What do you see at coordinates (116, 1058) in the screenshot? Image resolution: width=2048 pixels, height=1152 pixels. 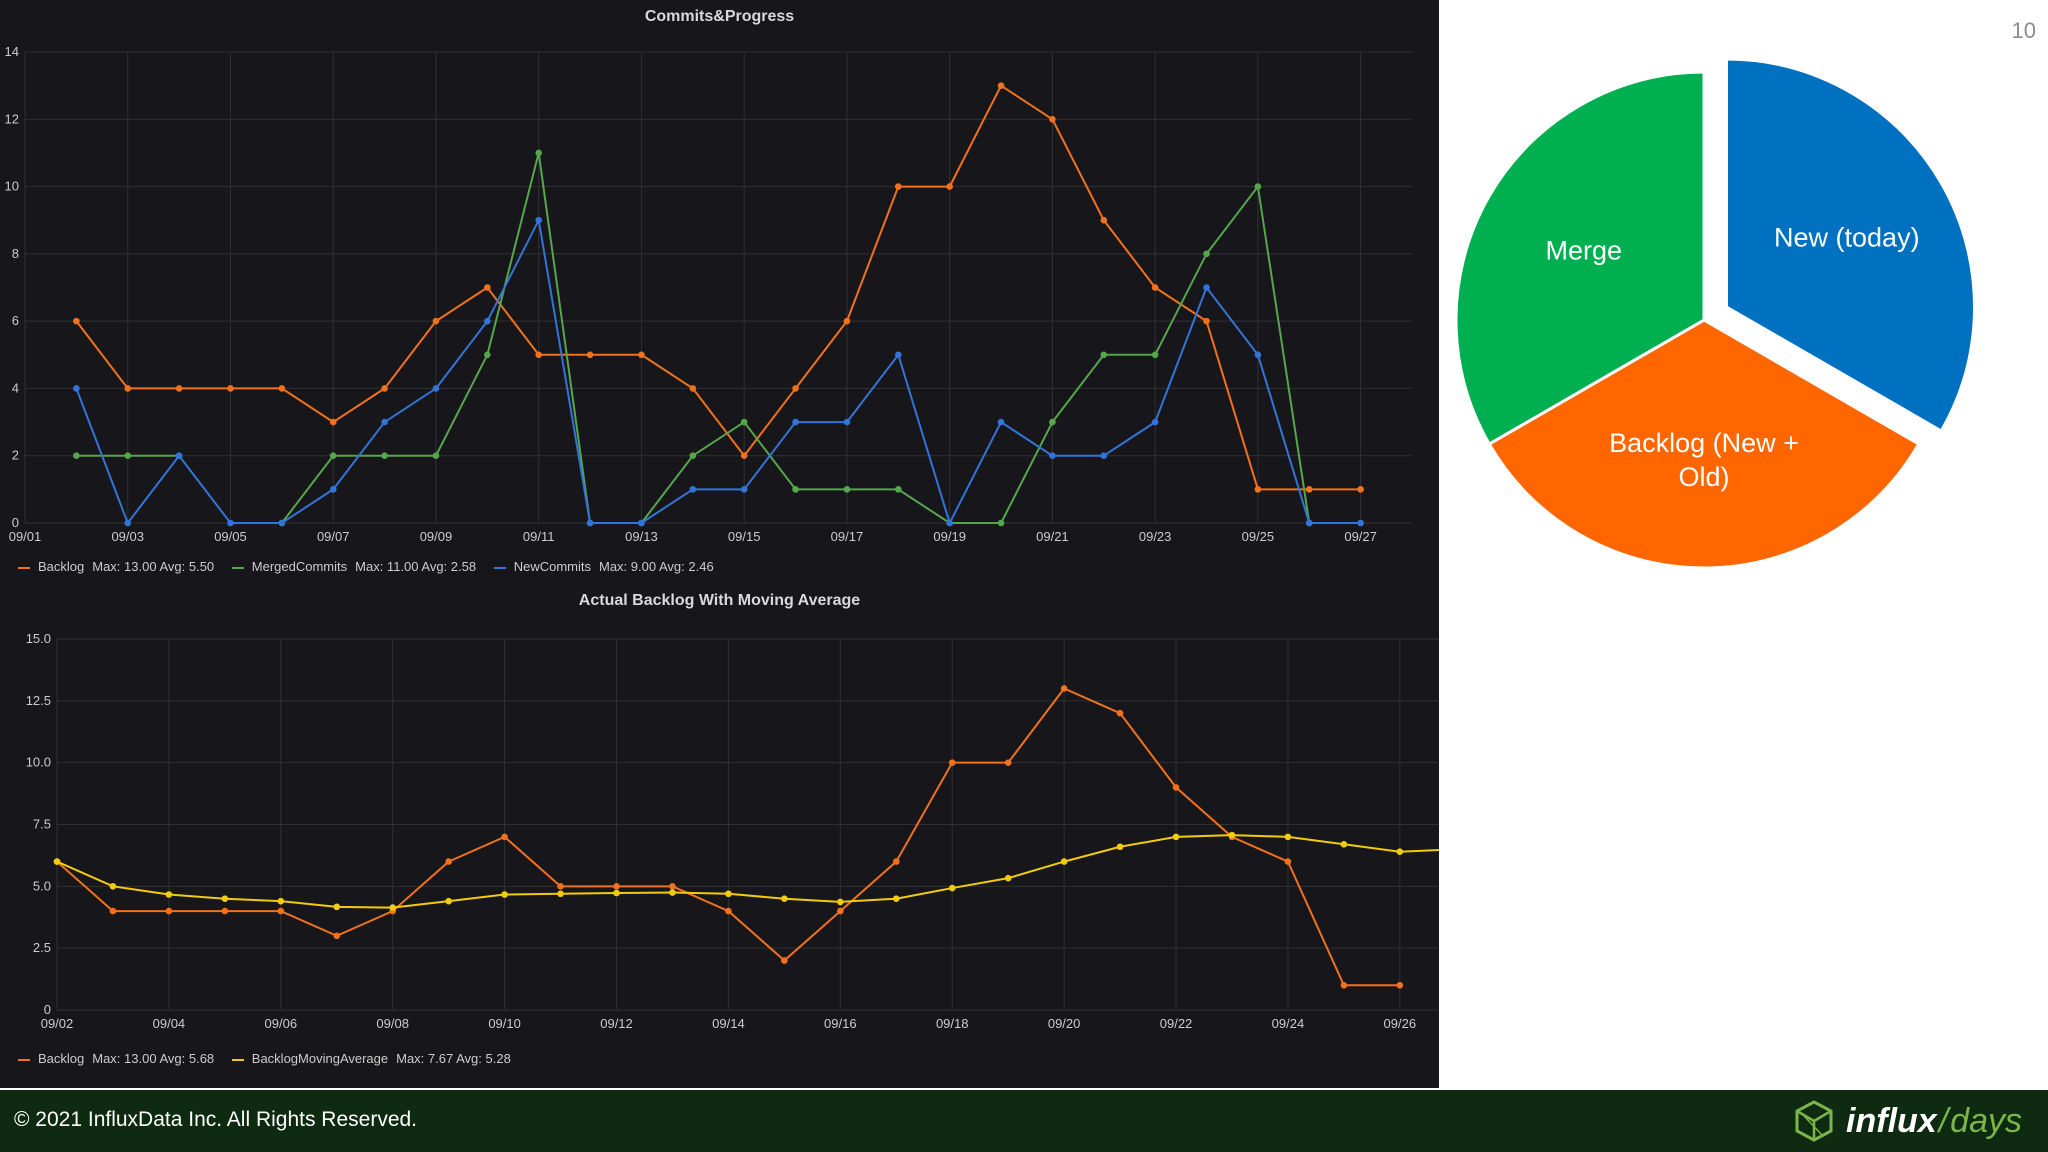 I see `legend-item-backlog: Backlog Max: 13.00 Avg: 5.68` at bounding box center [116, 1058].